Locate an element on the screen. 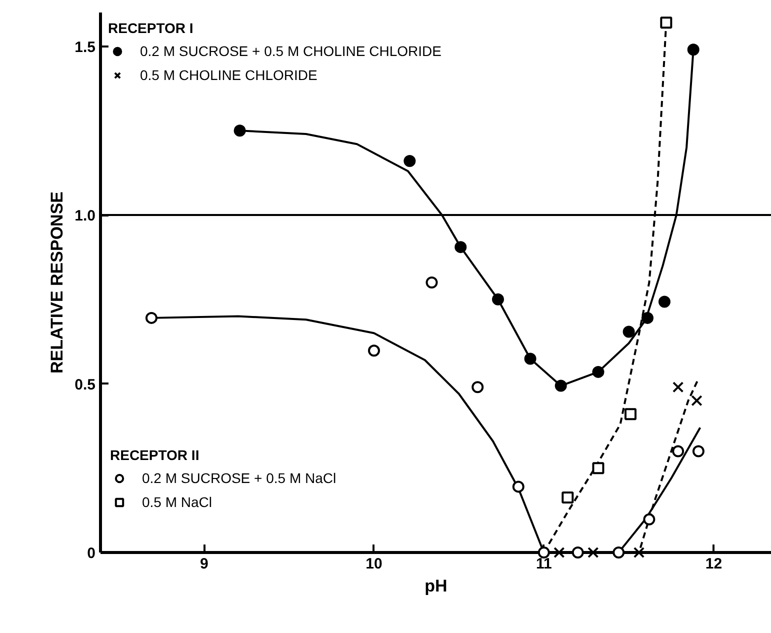  legend-label: 0.5 M NaCl is located at coordinates (177, 502).